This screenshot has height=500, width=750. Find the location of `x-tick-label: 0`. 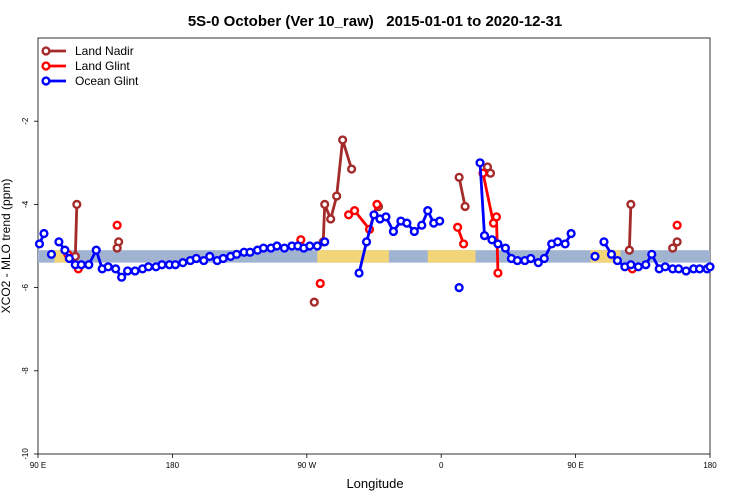

x-tick-label: 0 is located at coordinates (441, 465).